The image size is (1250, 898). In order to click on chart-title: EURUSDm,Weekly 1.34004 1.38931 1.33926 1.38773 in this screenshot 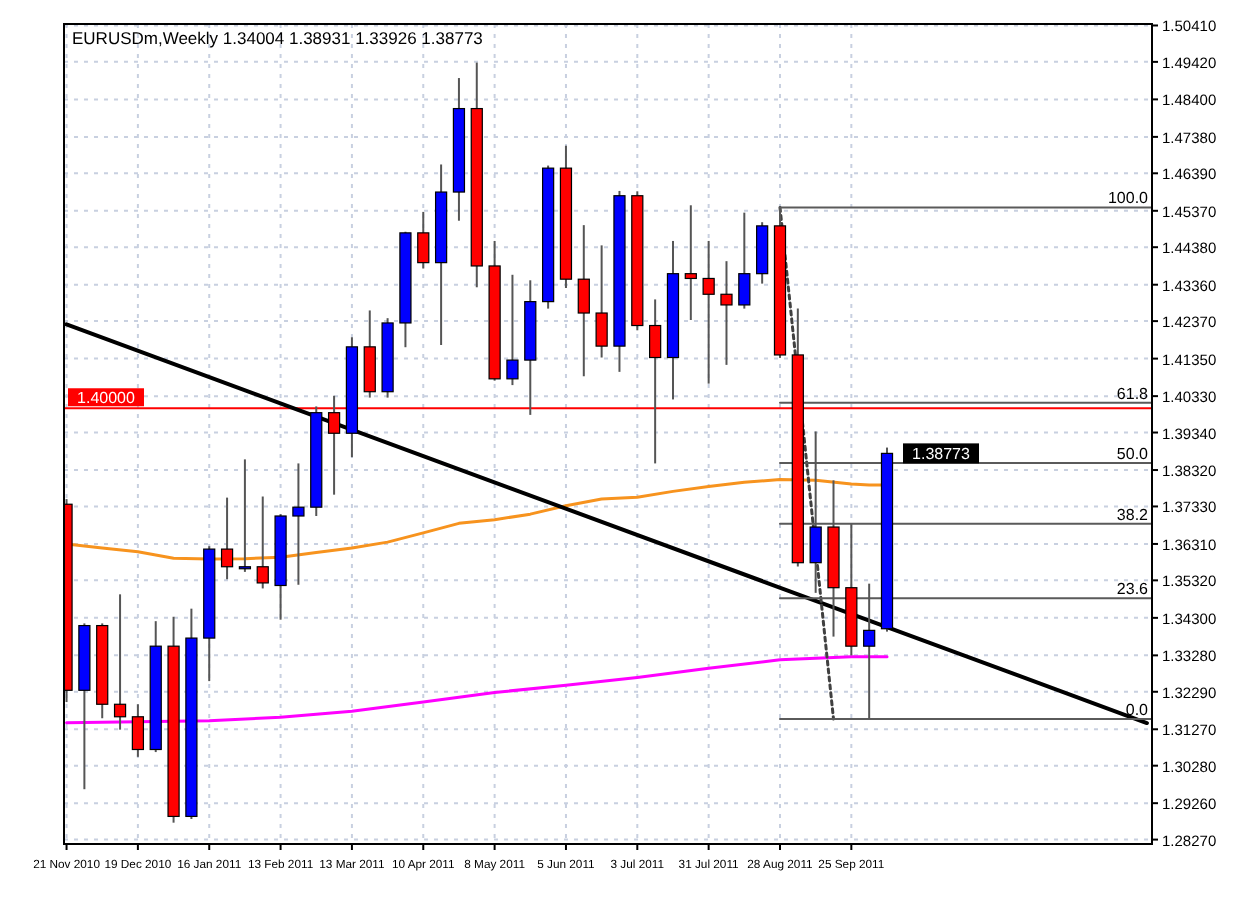, I will do `click(278, 38)`.